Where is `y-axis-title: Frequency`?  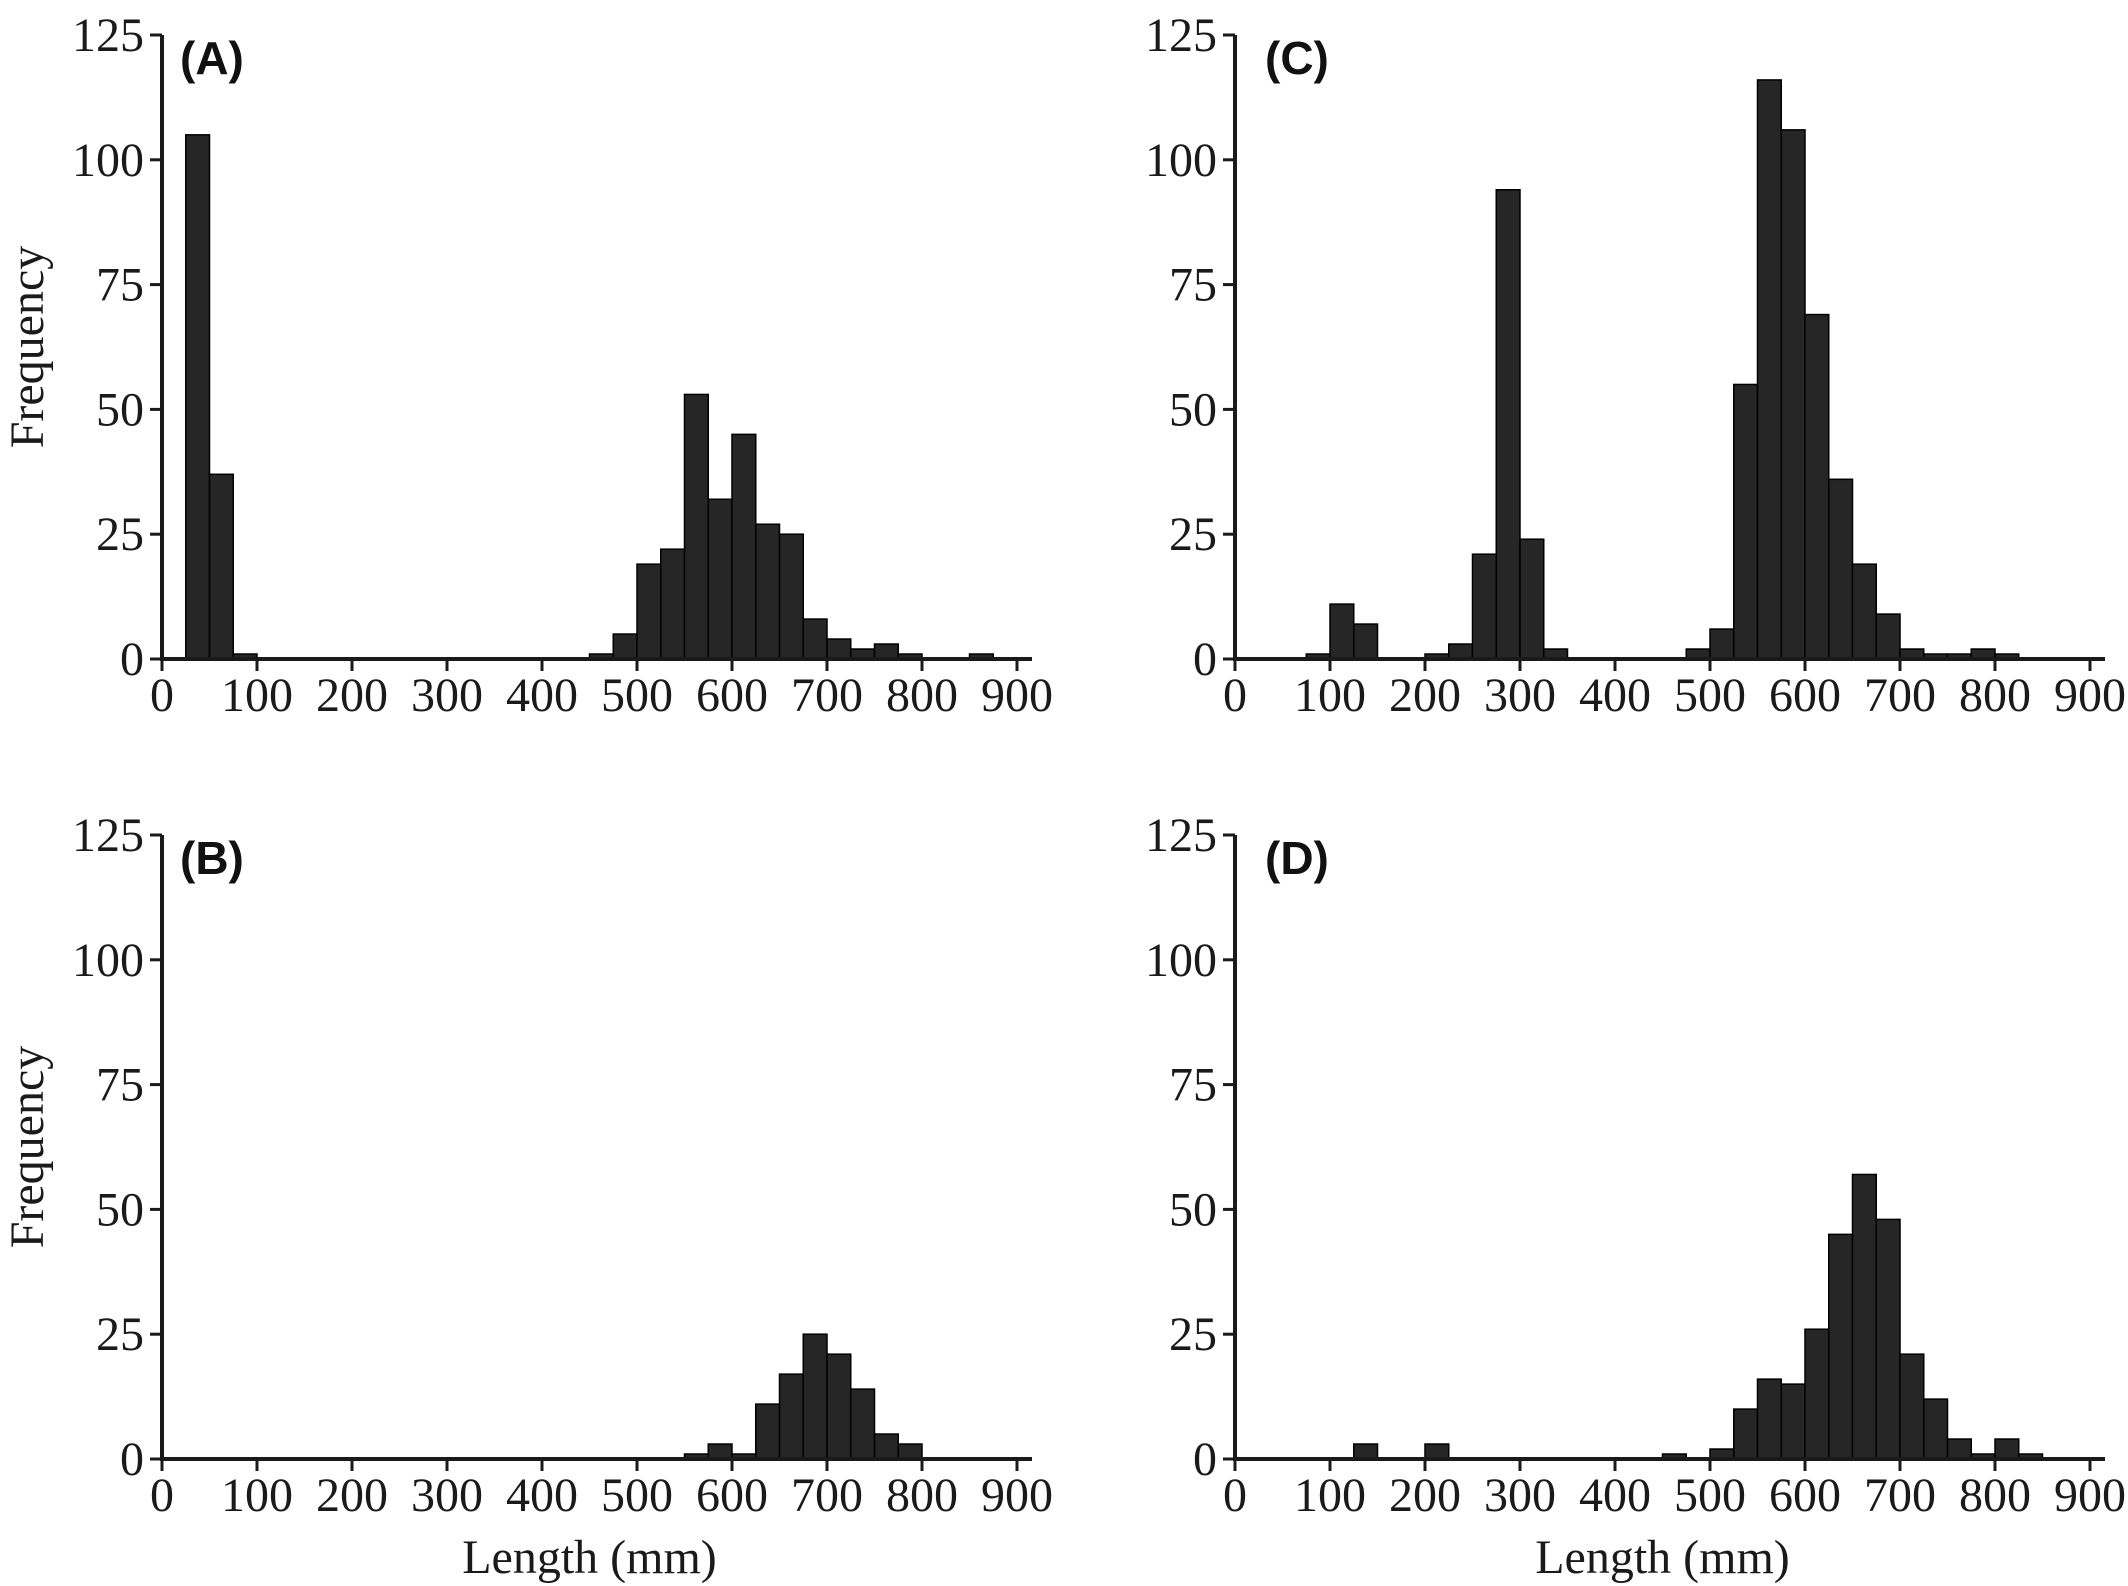
y-axis-title: Frequency is located at coordinates (27, 347).